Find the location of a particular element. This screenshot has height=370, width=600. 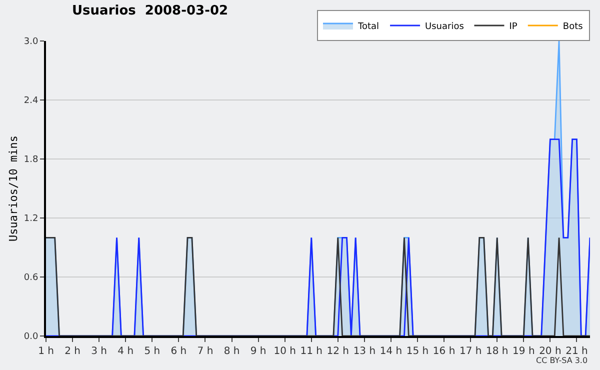

text: CC BY-SA 3.0 is located at coordinates (562, 360).